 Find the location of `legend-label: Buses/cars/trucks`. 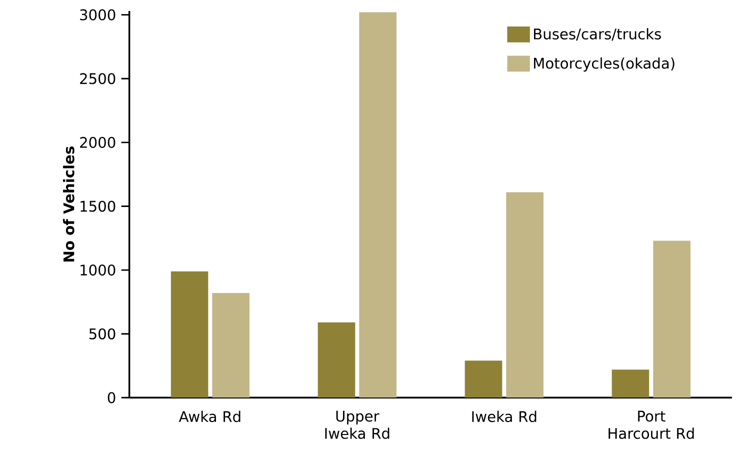

legend-label: Buses/cars/trucks is located at coordinates (597, 34).